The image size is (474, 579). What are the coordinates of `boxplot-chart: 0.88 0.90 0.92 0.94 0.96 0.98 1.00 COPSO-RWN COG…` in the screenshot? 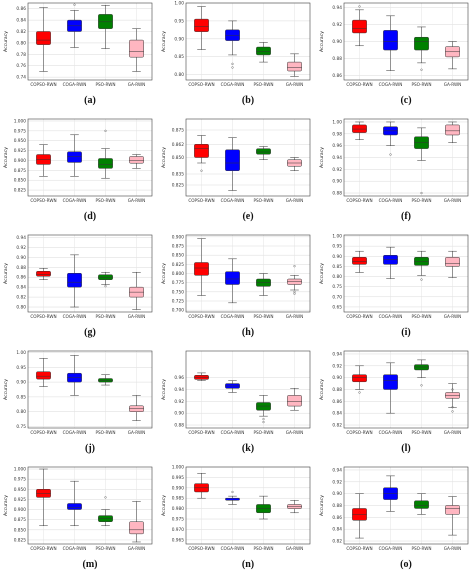 It's located at (394, 170).